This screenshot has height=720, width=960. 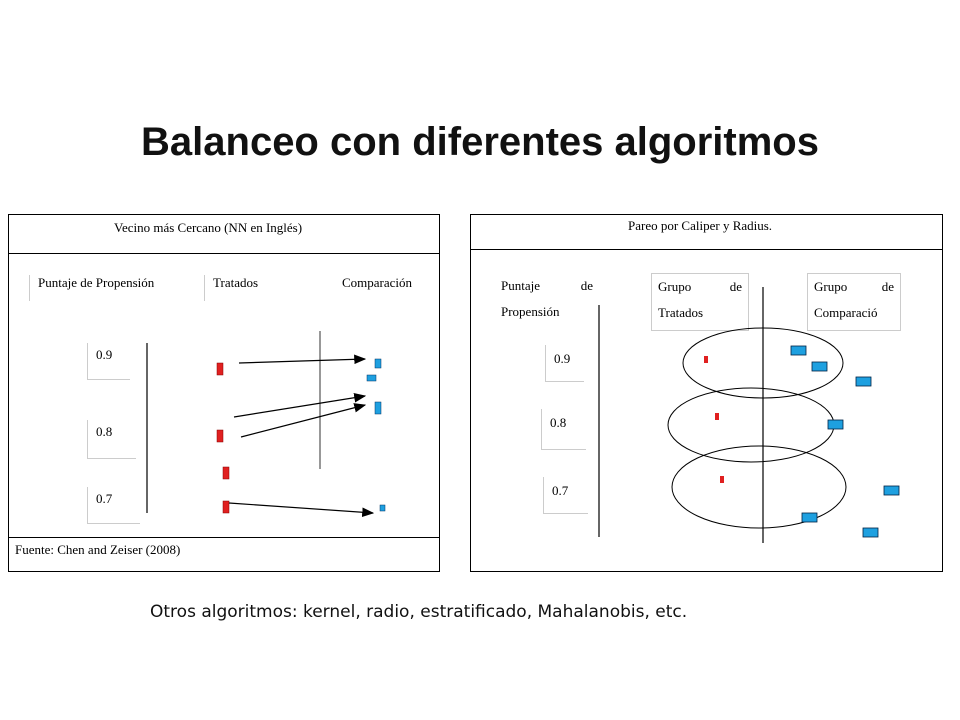 I want to click on nn-heading-row: Vecino más Cercano (NN en Inglés), so click(x=224, y=234).